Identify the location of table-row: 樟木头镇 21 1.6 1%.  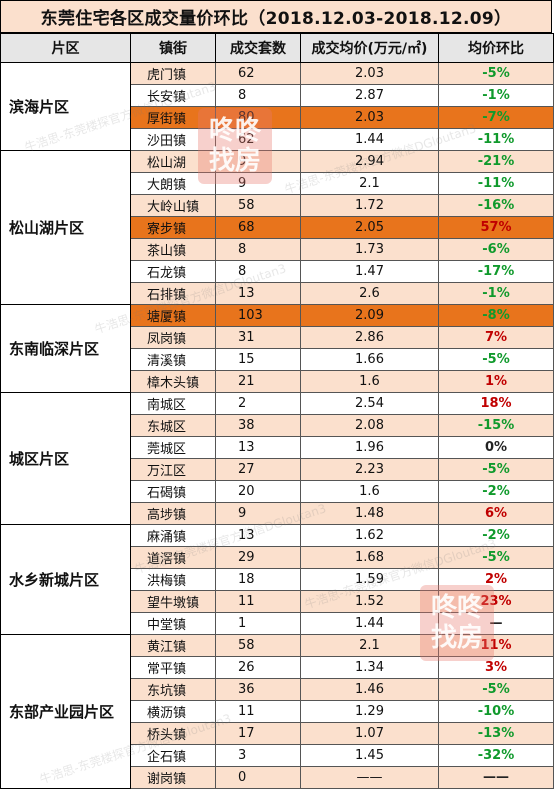
(277, 381).